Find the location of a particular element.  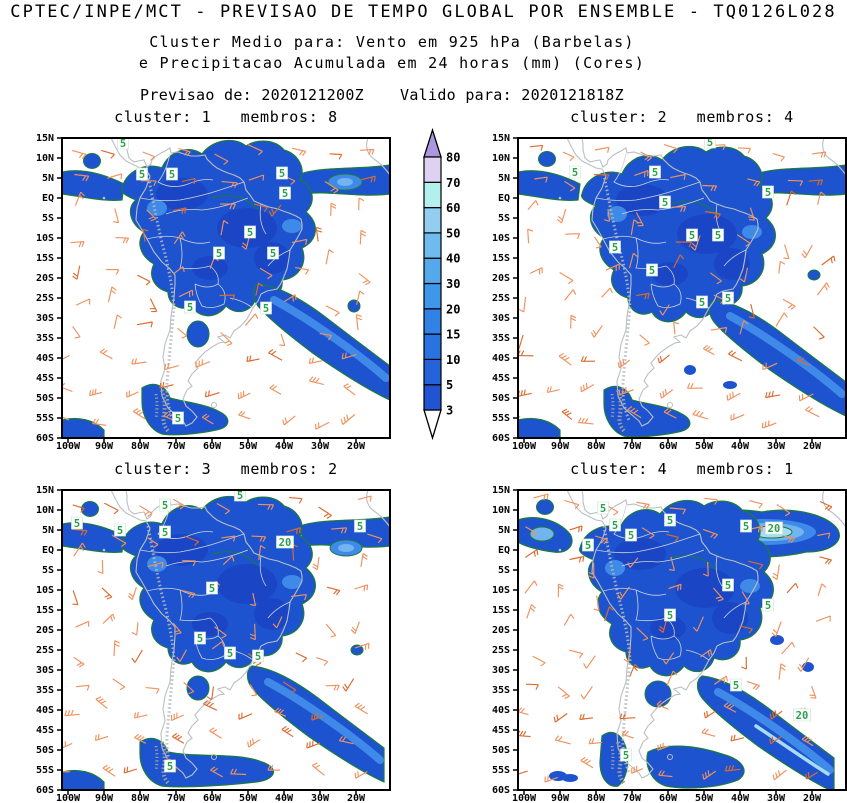

lat-tick-label: 15S is located at coordinates (500, 610).